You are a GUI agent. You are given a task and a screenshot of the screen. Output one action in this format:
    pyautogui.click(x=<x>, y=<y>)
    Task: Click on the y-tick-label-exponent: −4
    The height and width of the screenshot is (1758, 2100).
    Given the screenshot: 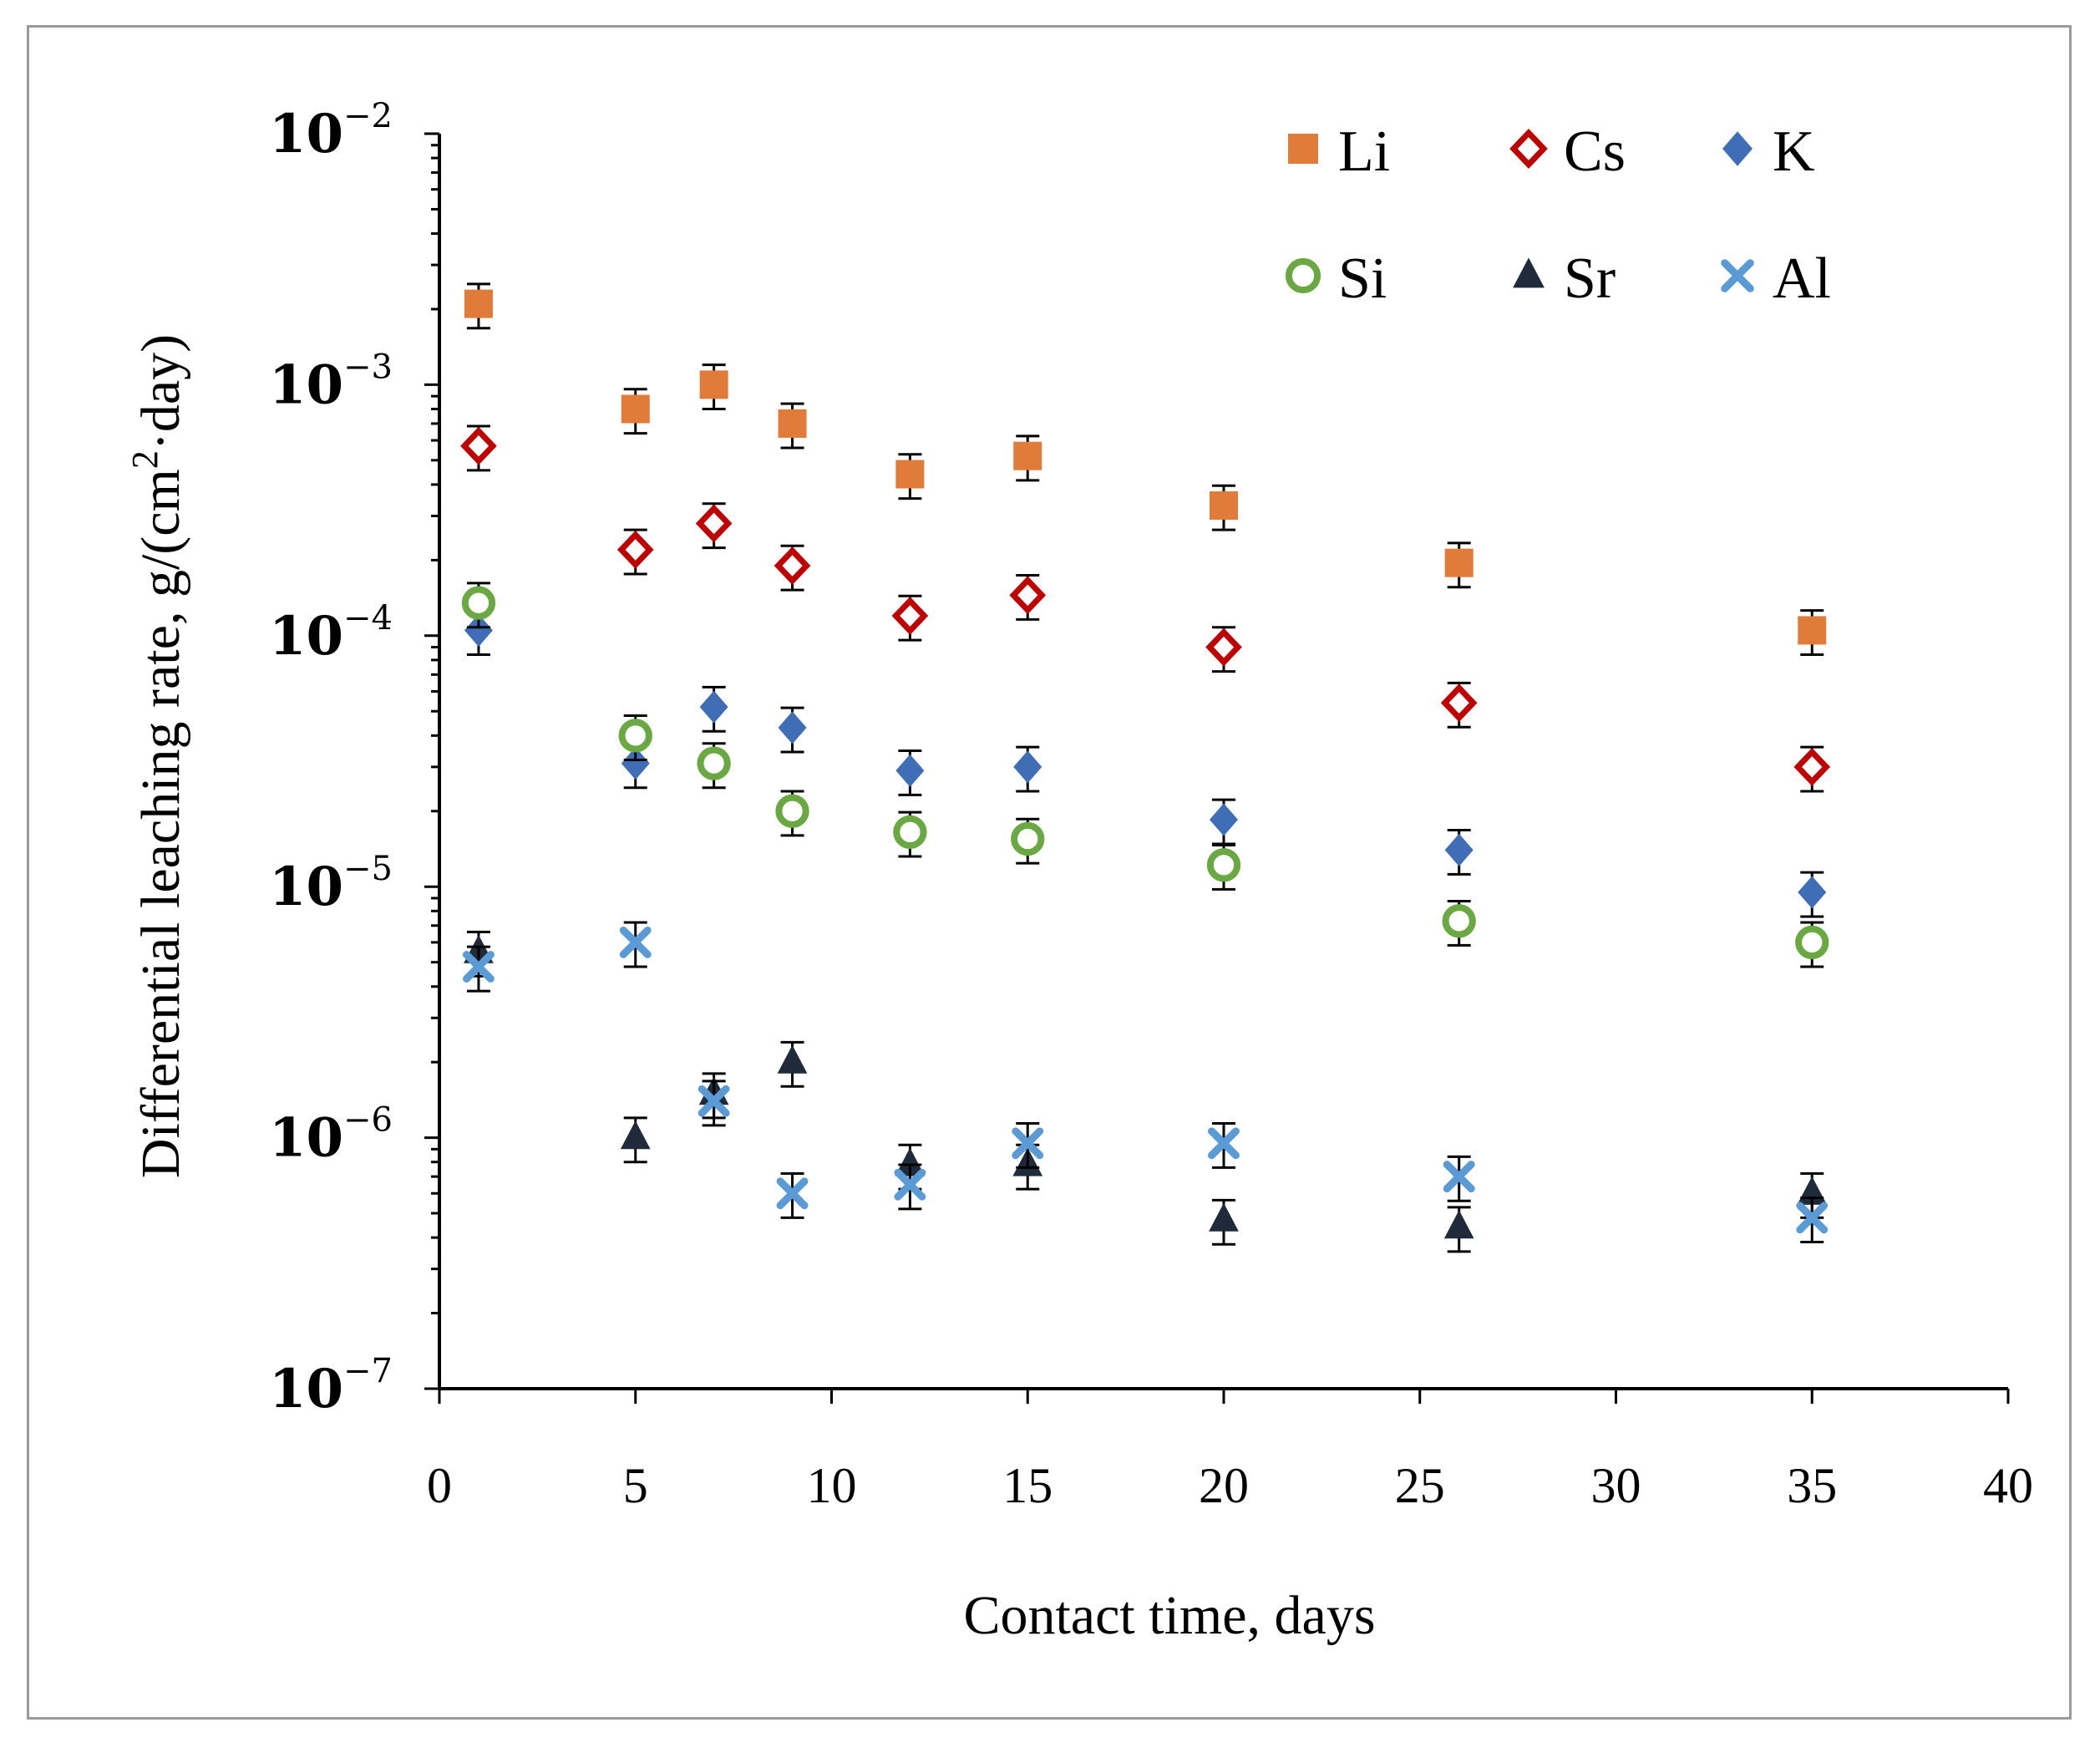 What is the action you would take?
    pyautogui.click(x=368, y=618)
    